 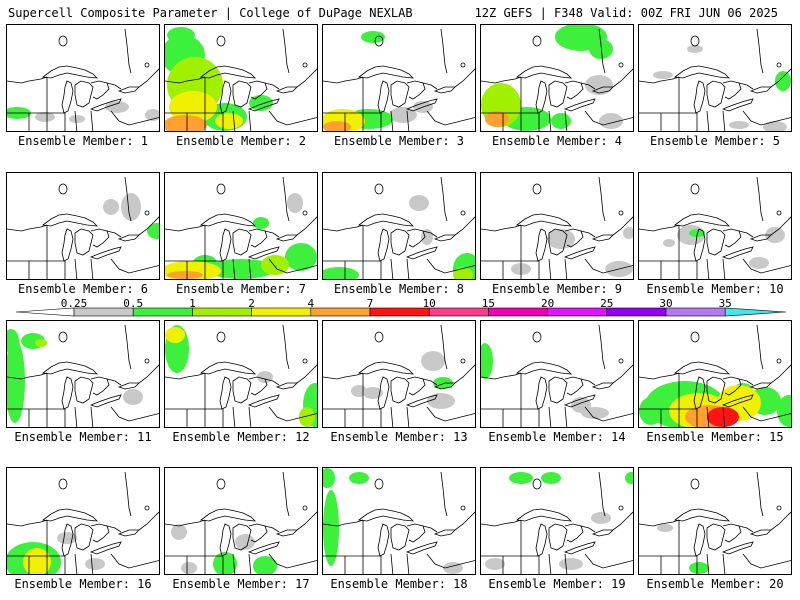 What do you see at coordinates (715, 289) in the screenshot?
I see `ensemble-member-label: Ensemble Member: 10` at bounding box center [715, 289].